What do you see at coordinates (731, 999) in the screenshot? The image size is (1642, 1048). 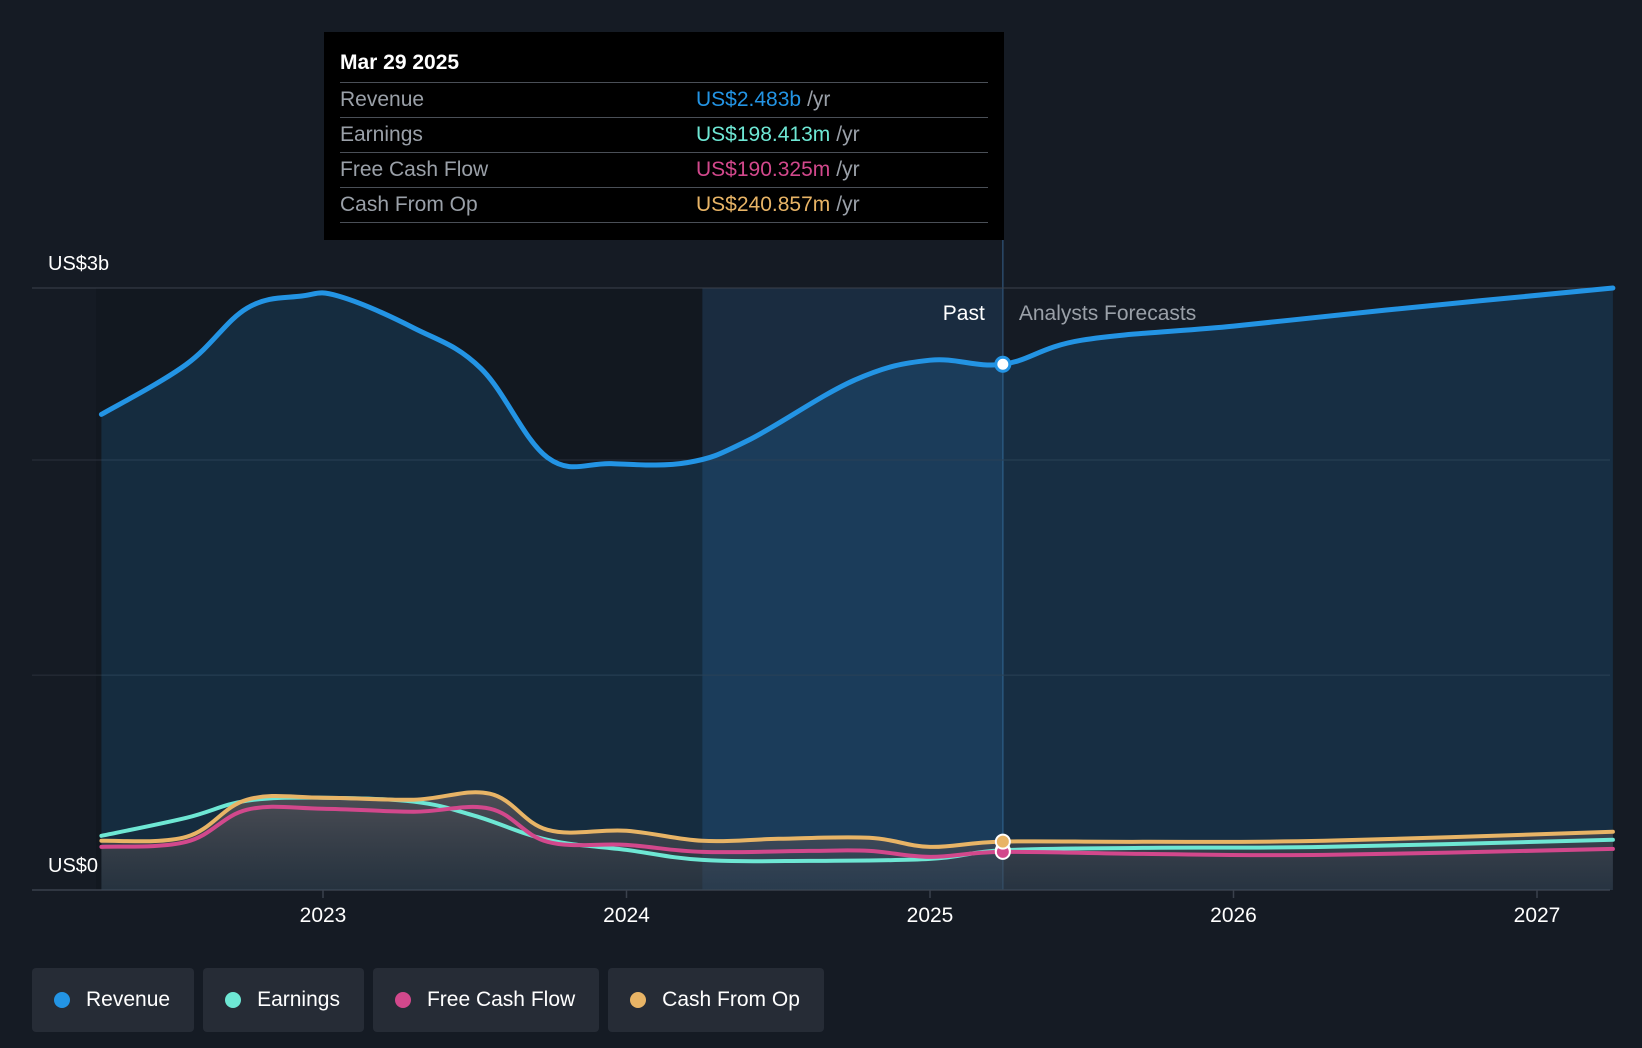 I see `legend-label: Cash From Op` at bounding box center [731, 999].